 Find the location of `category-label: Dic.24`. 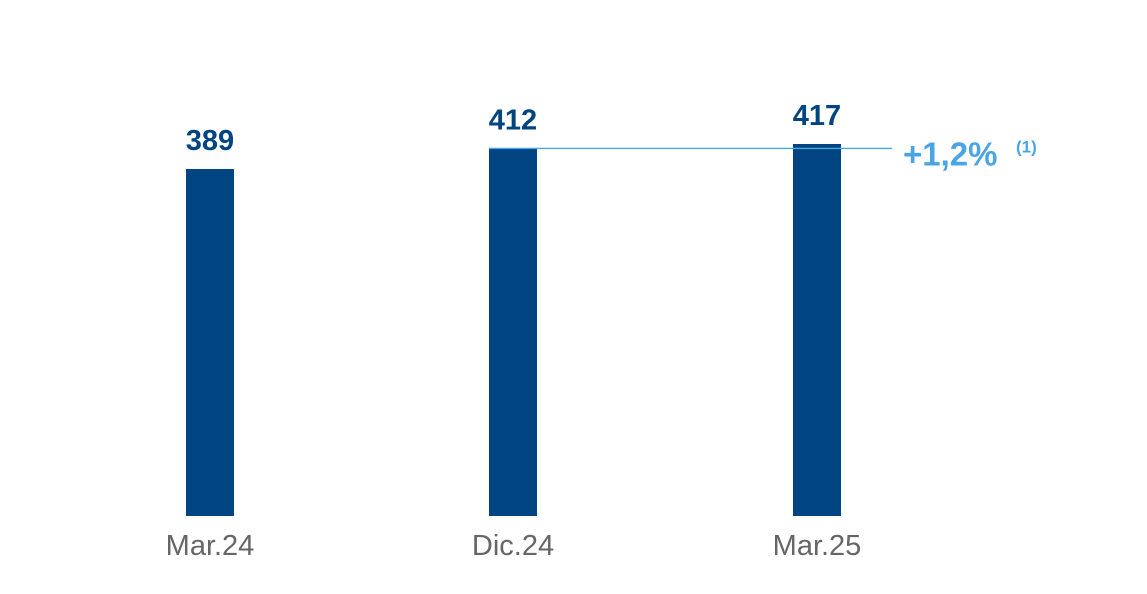

category-label: Dic.24 is located at coordinates (513, 546).